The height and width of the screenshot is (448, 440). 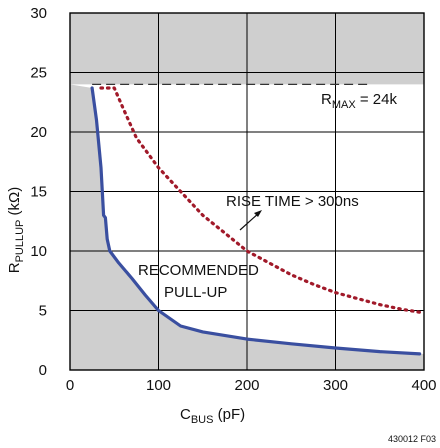 What do you see at coordinates (43, 311) in the screenshot?
I see `y-tick-label: 5` at bounding box center [43, 311].